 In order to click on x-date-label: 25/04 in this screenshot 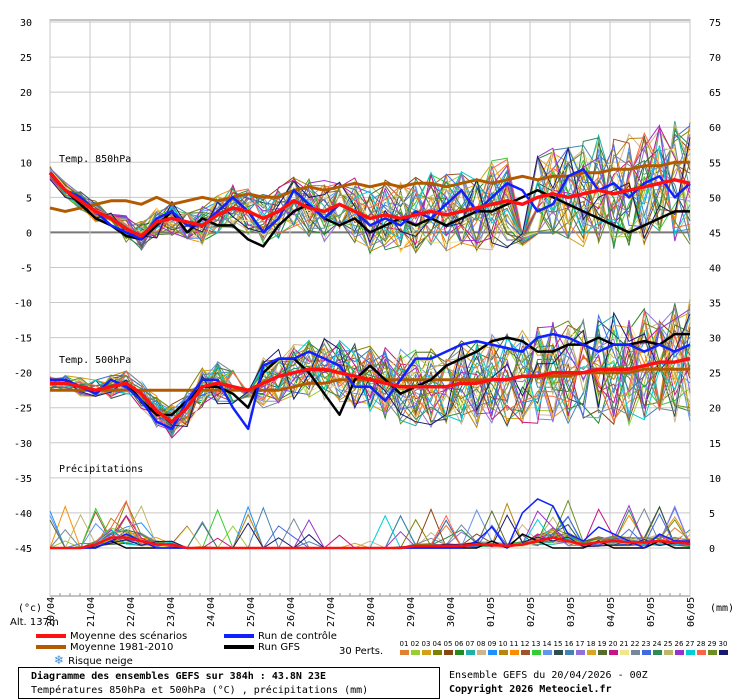, I will do `click(251, 612)`.